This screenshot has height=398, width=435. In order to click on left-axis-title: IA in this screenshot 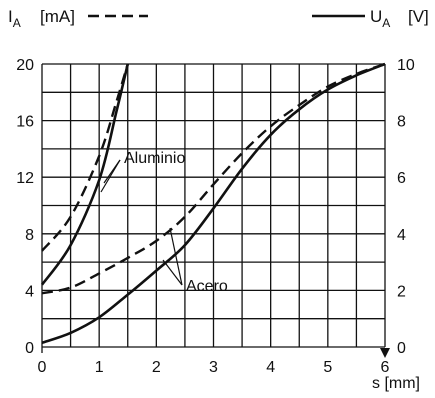, I will do `click(14, 18)`.